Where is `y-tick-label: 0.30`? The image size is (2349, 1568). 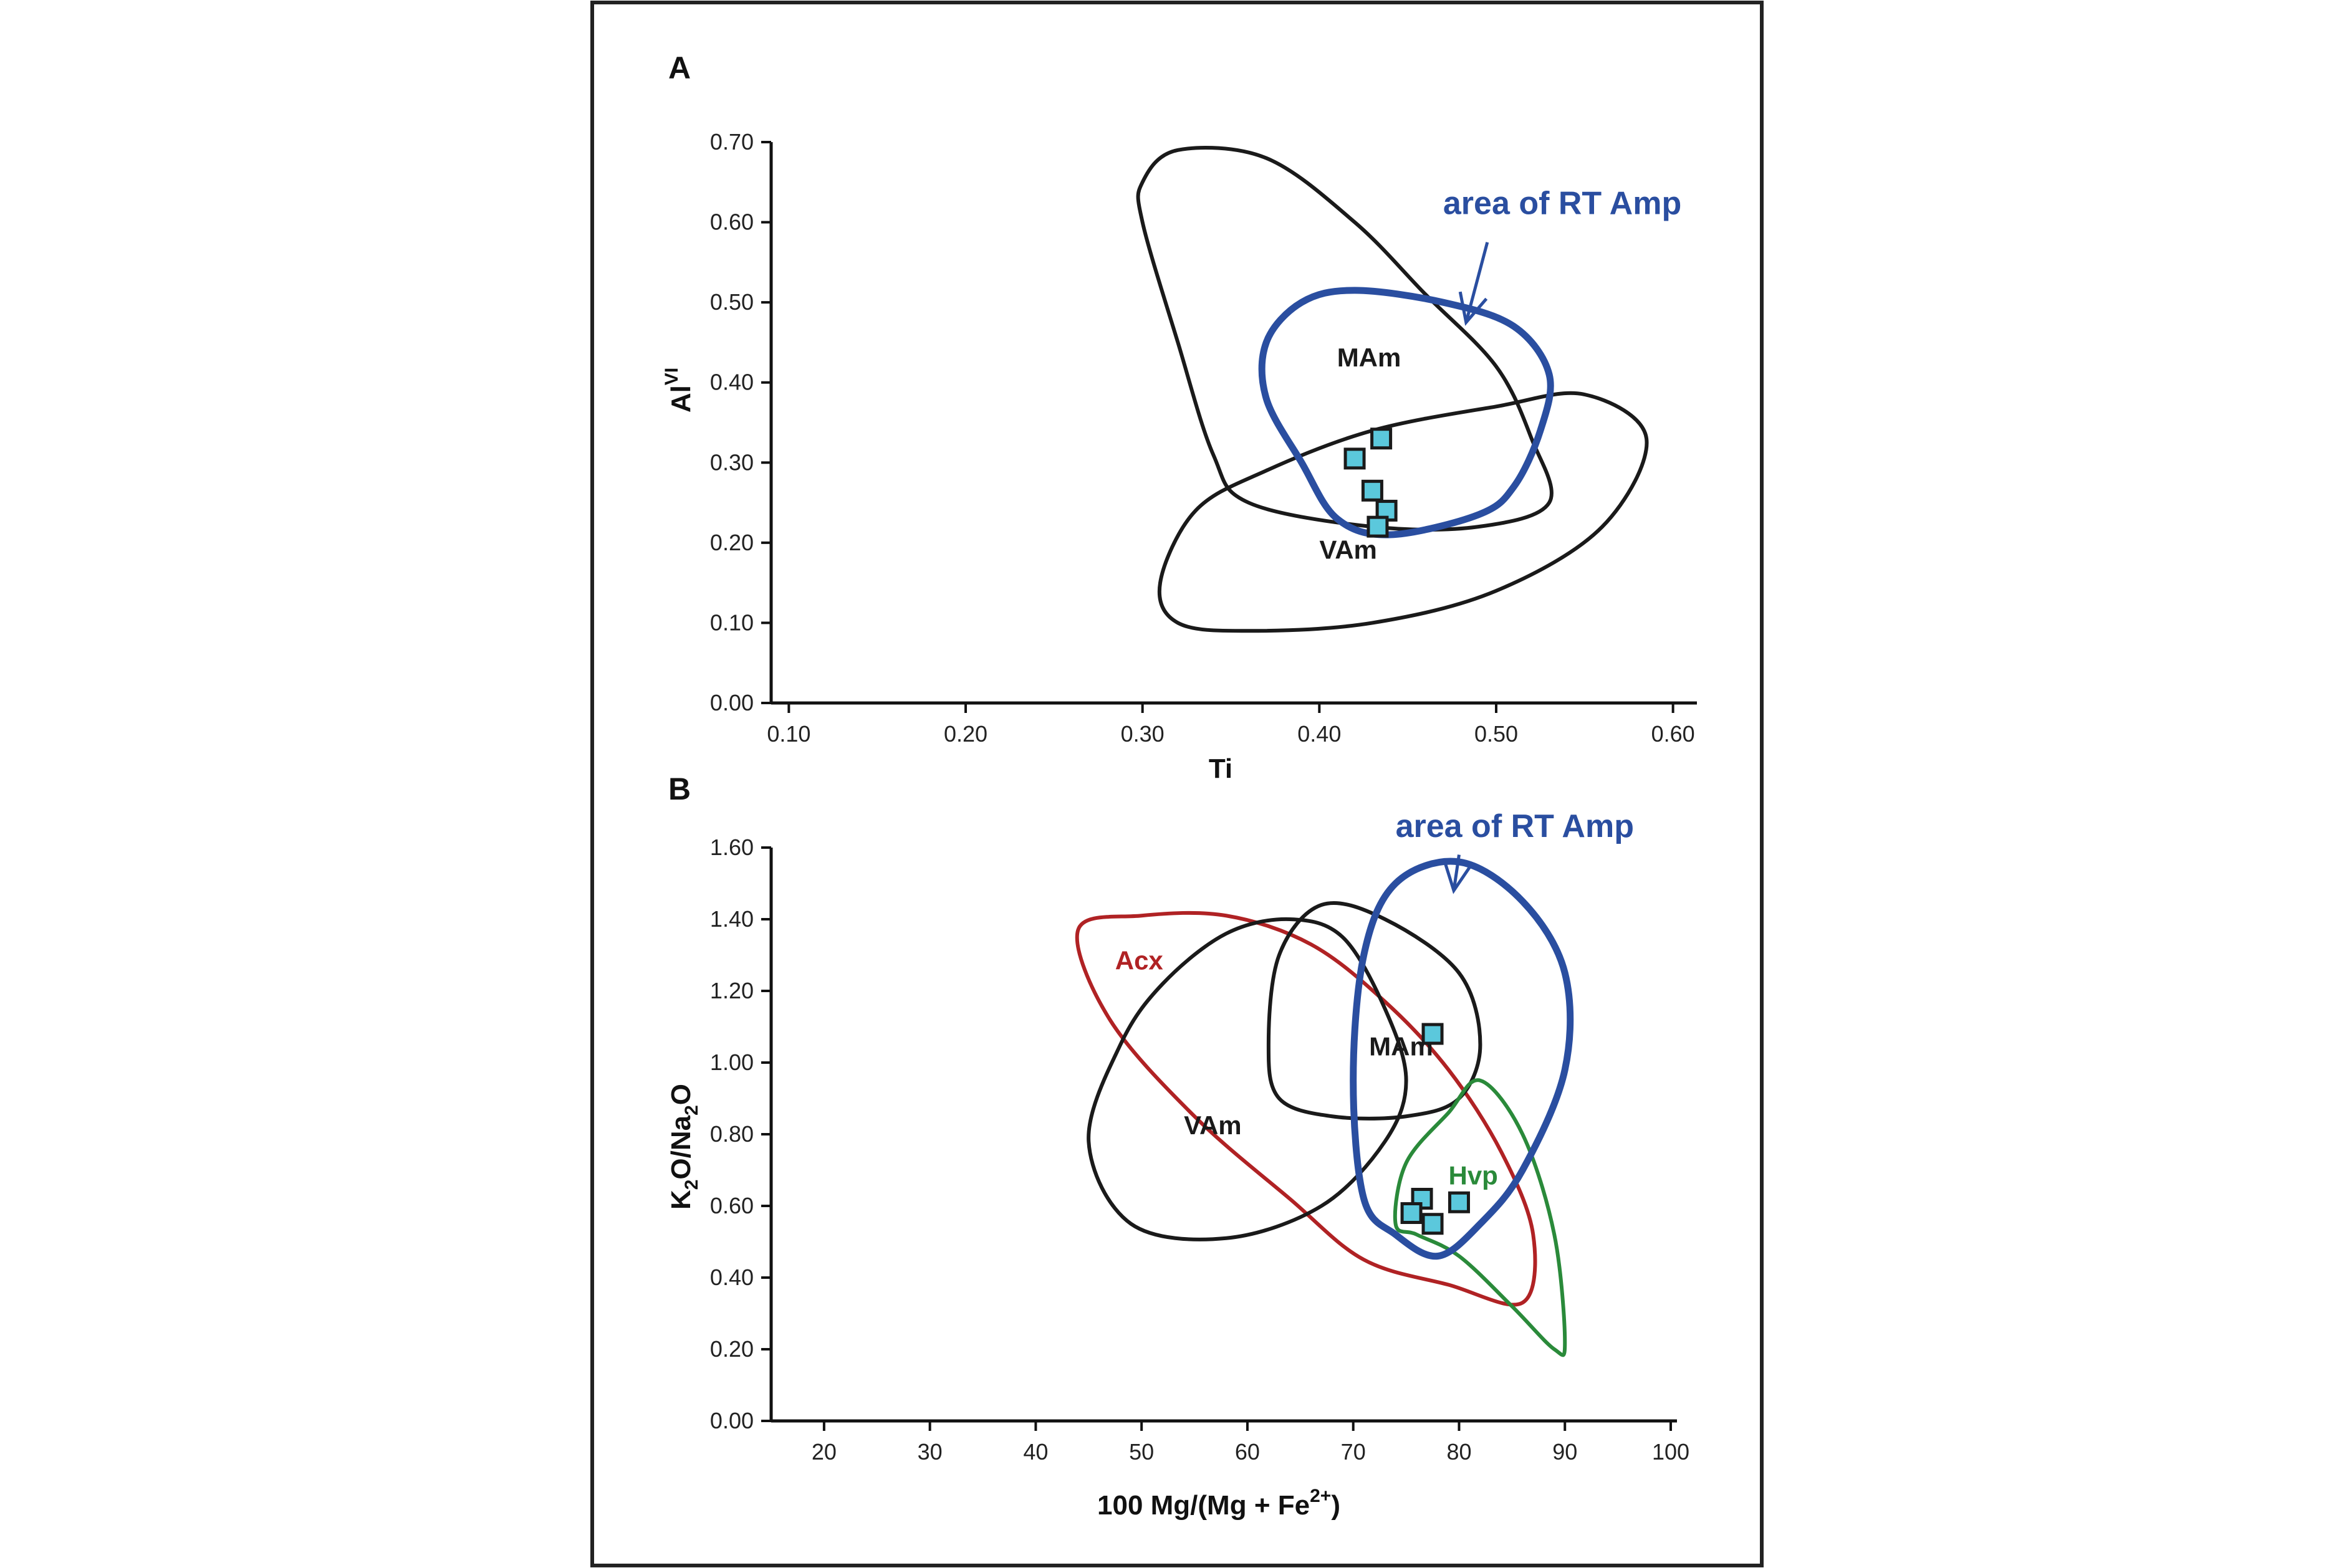
y-tick-label: 0.30 is located at coordinates (732, 462).